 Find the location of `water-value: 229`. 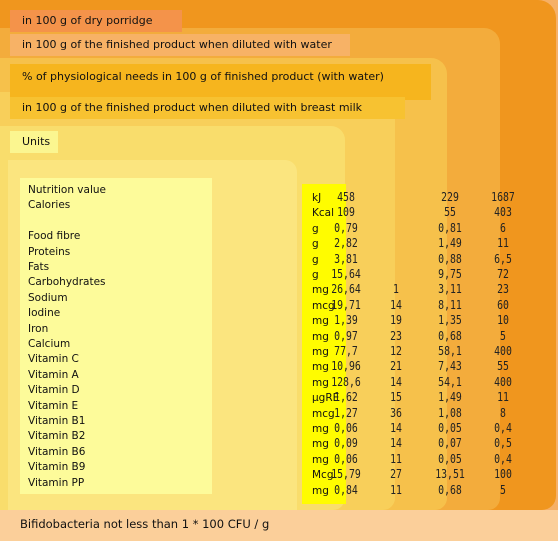

water-value: 229 is located at coordinates (450, 197).